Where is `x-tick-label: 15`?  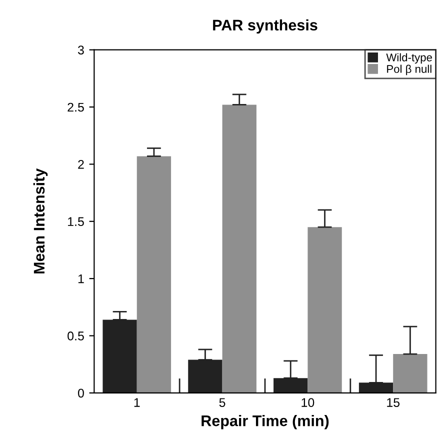 x-tick-label: 15 is located at coordinates (393, 402).